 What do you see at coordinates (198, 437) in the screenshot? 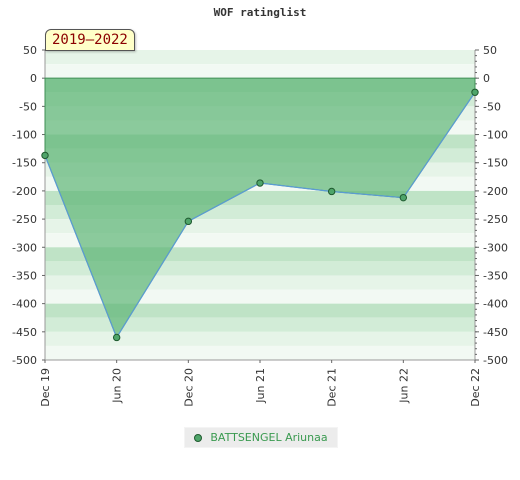
I see `legend-marker-icon` at bounding box center [198, 437].